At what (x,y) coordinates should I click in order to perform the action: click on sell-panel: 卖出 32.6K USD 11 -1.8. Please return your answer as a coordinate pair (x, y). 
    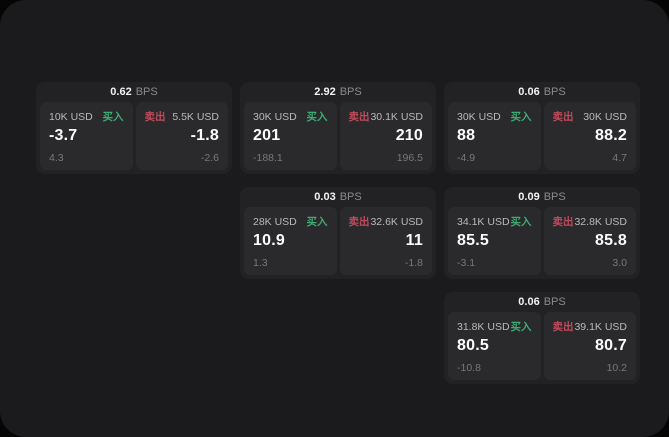
    Looking at the image, I should click on (385, 241).